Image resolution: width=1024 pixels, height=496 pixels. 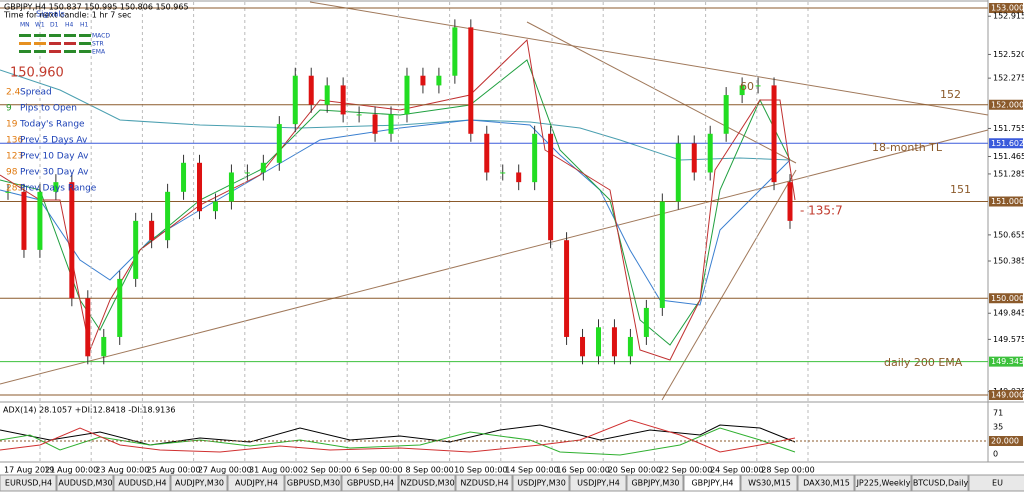 I want to click on signal-timeframe: MN, so click(x=25, y=25).